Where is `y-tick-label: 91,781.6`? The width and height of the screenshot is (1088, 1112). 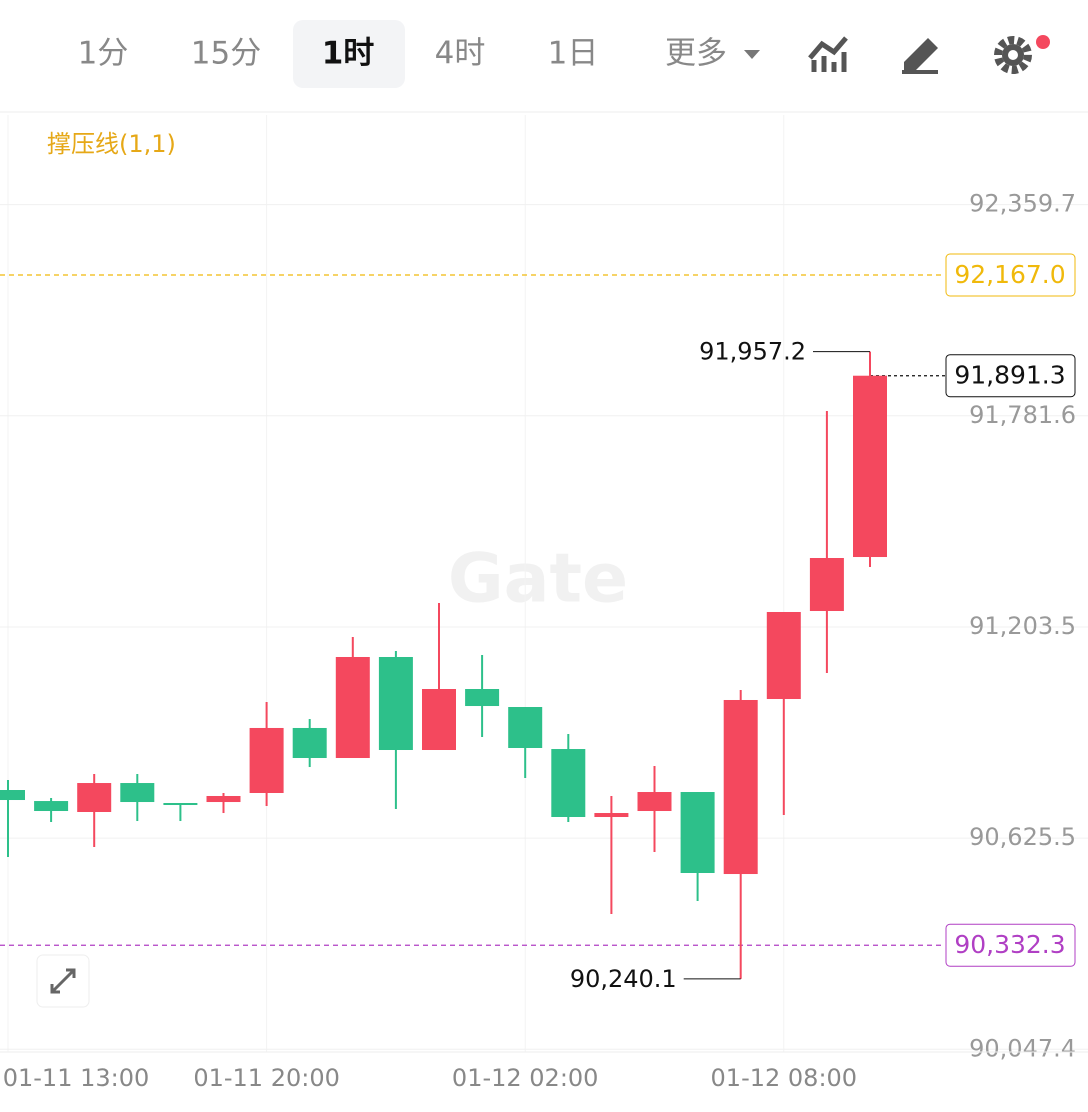 y-tick-label: 91,781.6 is located at coordinates (1022, 415).